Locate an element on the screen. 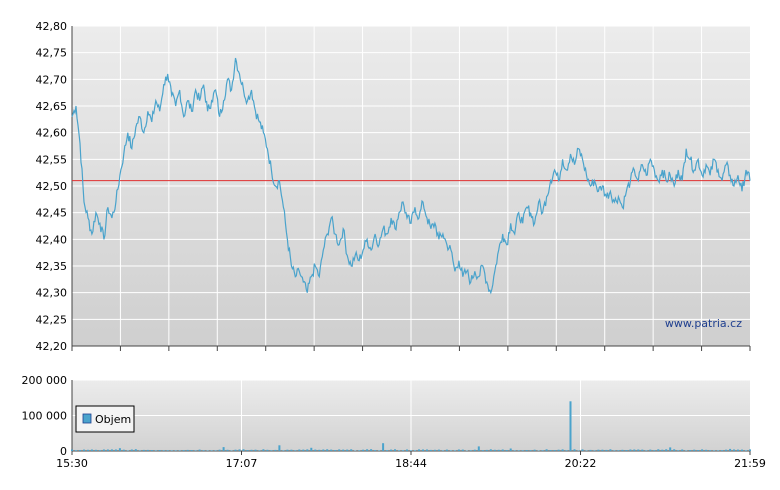 Image resolution: width=780 pixels, height=490 pixels. volume-y-tick-label: 200 000 is located at coordinates (45, 380).